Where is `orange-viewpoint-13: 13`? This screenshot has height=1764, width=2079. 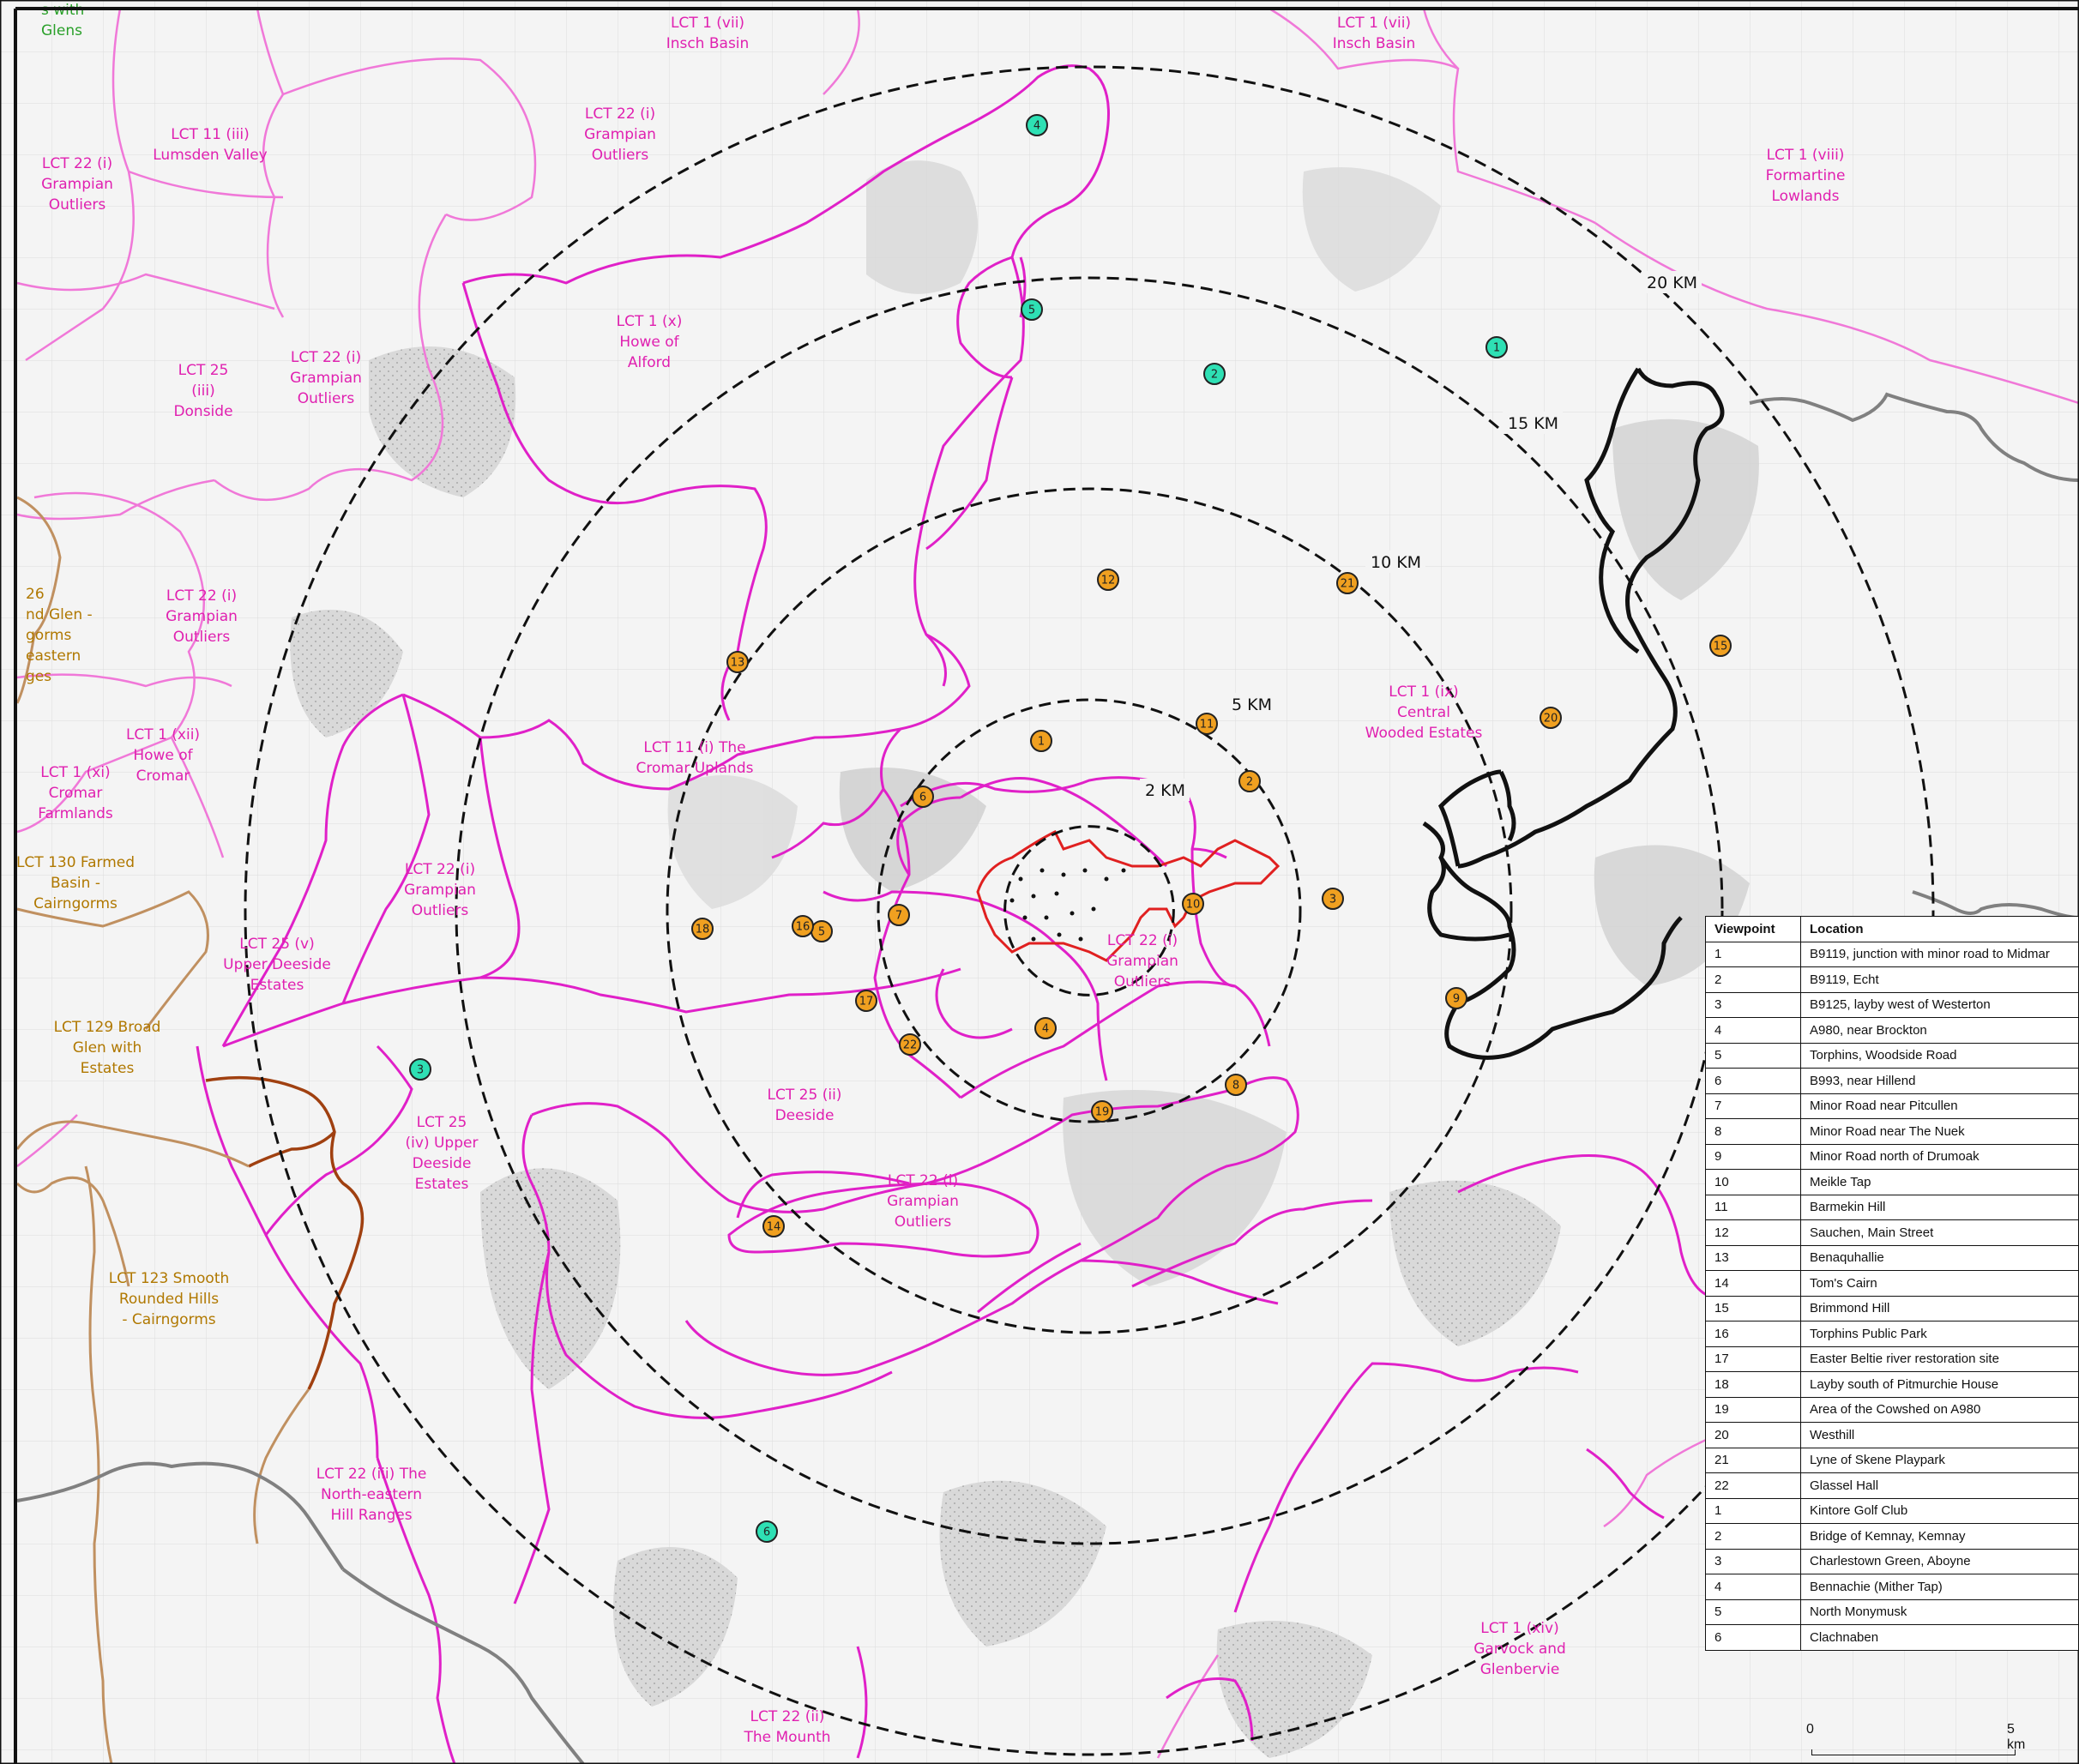
orange-viewpoint-13: 13 is located at coordinates (737, 662).